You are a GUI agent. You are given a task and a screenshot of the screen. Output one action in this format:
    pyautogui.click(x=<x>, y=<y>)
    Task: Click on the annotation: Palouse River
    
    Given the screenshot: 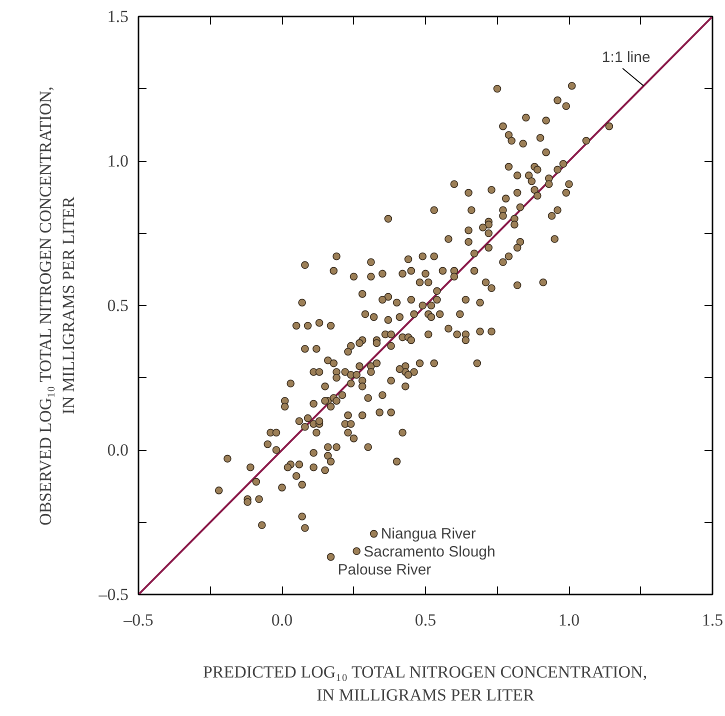 What is the action you would take?
    pyautogui.click(x=385, y=569)
    